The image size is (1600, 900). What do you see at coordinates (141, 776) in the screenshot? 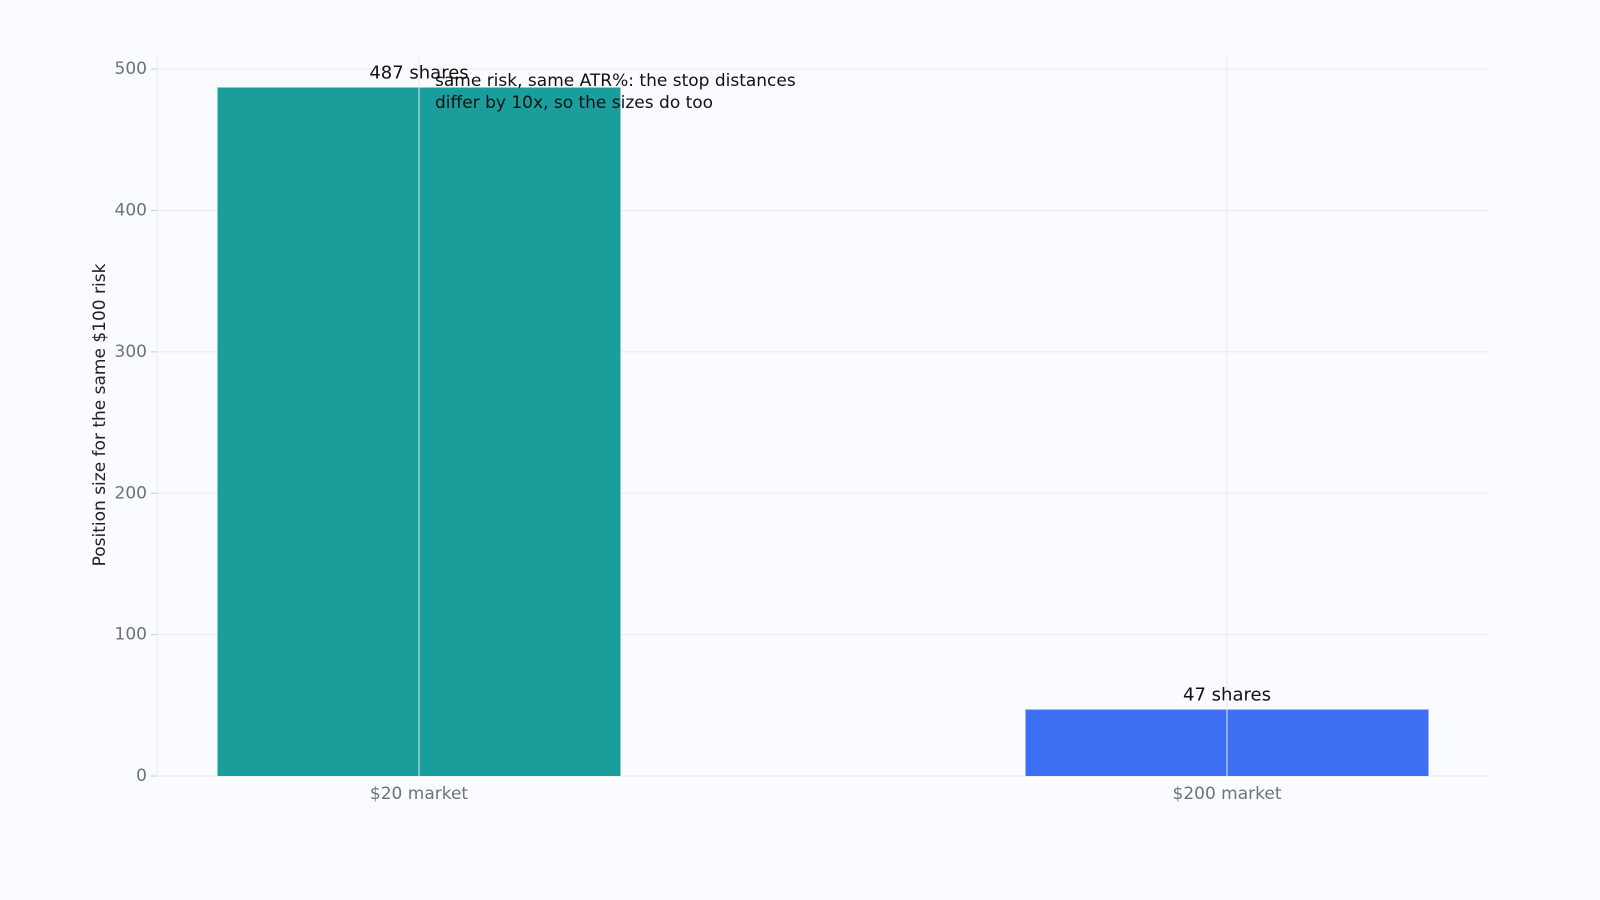
I see `y-tick-label: 0` at bounding box center [141, 776].